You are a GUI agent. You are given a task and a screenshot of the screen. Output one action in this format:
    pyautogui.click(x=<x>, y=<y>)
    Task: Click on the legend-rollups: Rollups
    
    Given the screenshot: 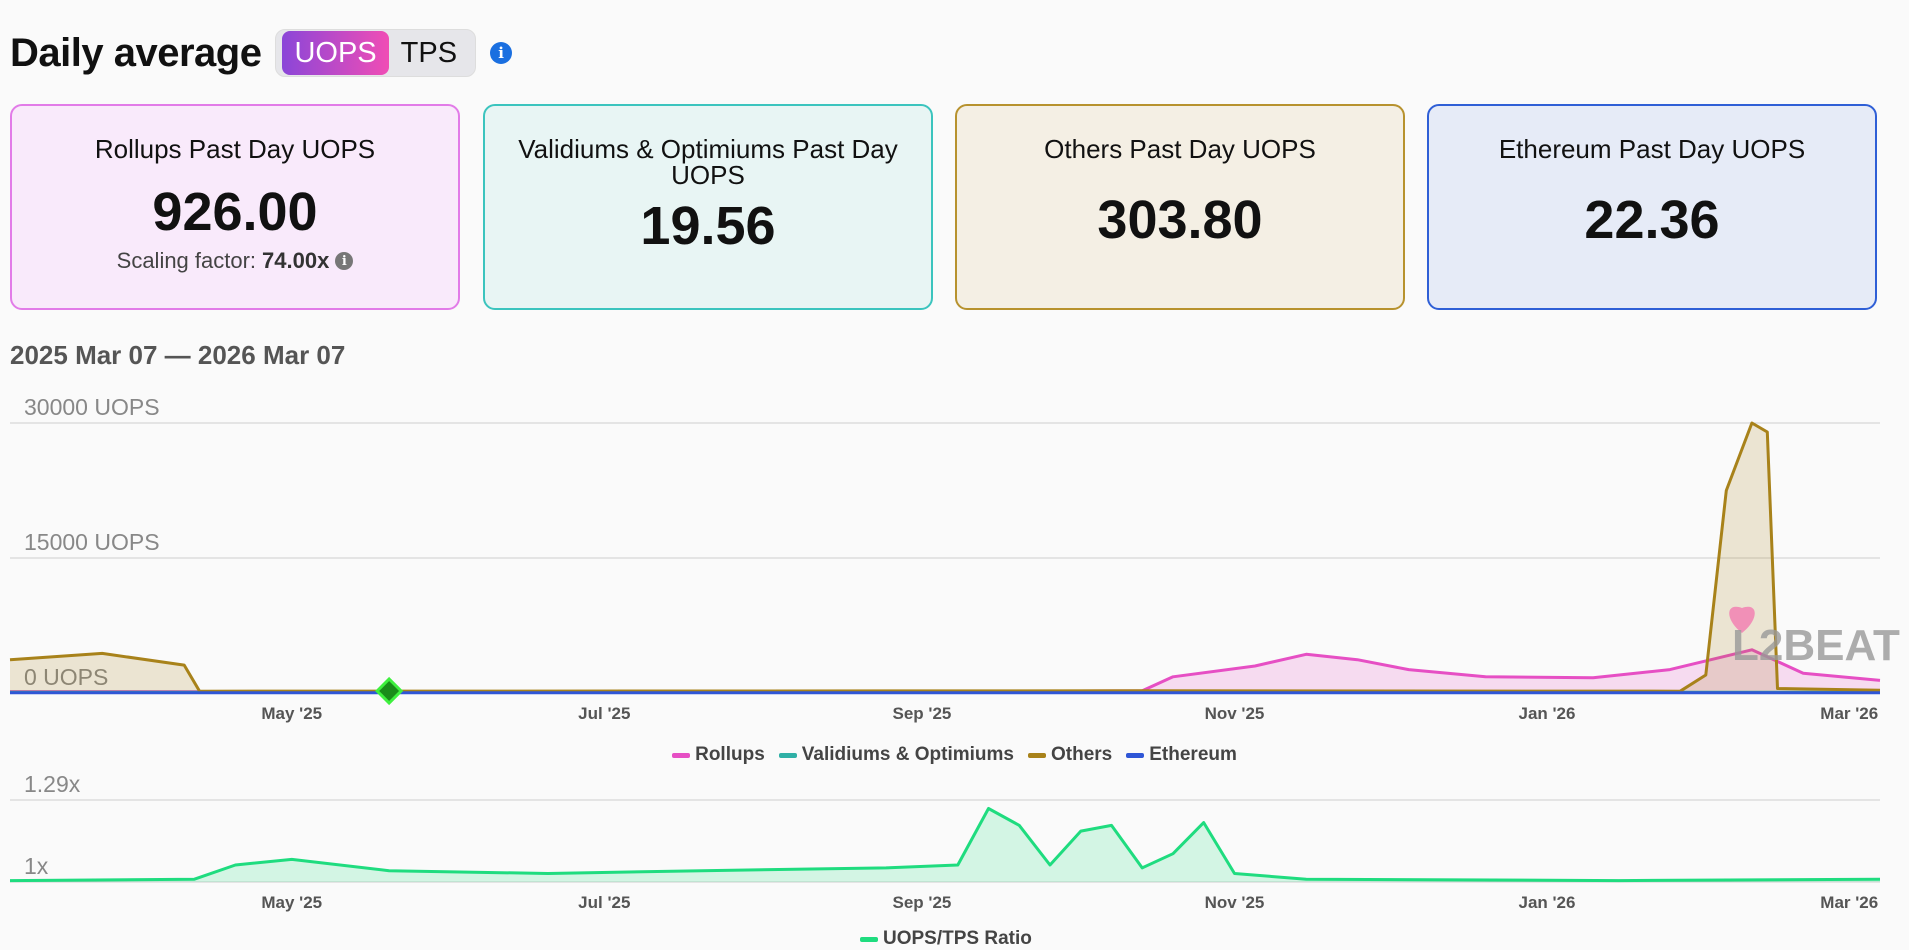 What is the action you would take?
    pyautogui.click(x=718, y=755)
    